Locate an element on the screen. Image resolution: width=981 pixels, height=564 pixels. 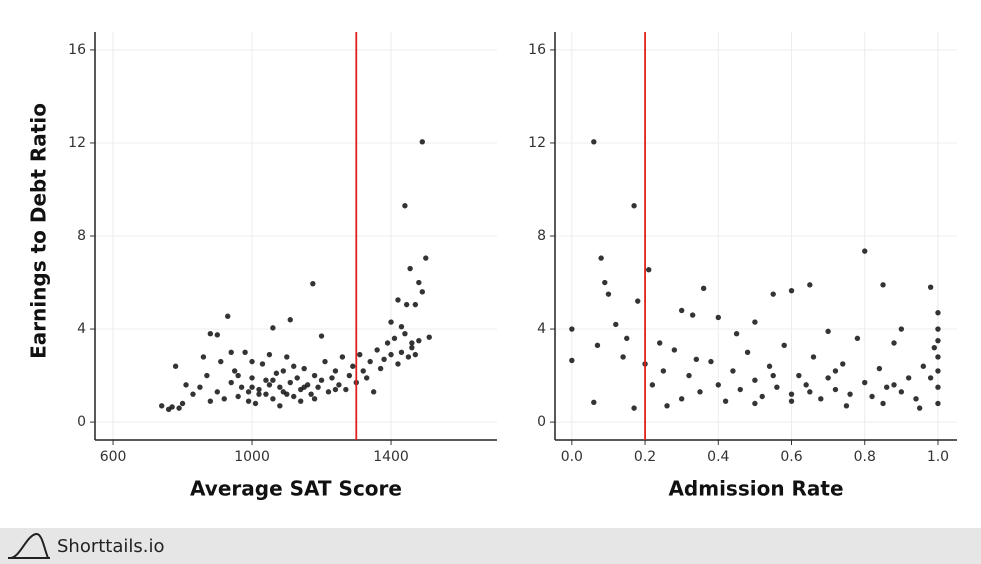
y-tick-label: 4 is located at coordinates (81, 329).